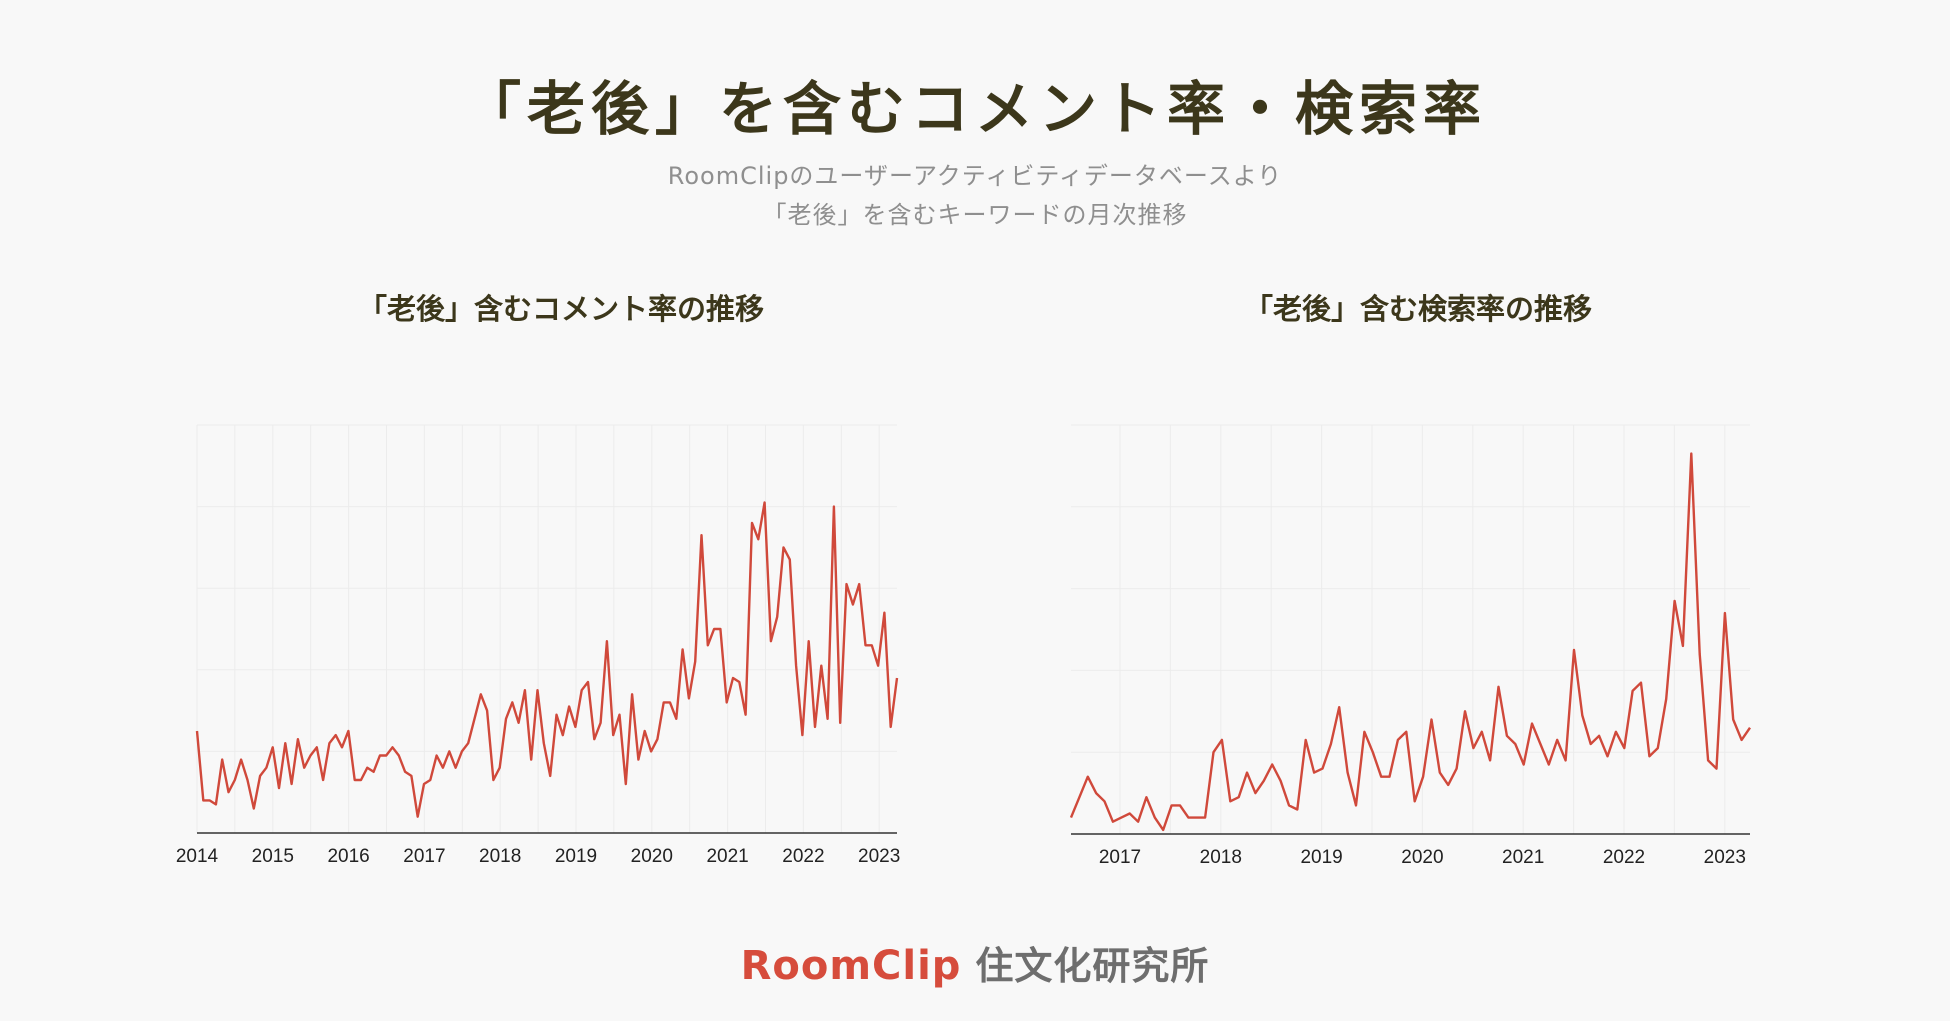 This screenshot has height=1021, width=1950. Describe the element at coordinates (975, 215) in the screenshot. I see `subtitle-line-2: 「老後」を含むキーワードの月次推移` at that location.